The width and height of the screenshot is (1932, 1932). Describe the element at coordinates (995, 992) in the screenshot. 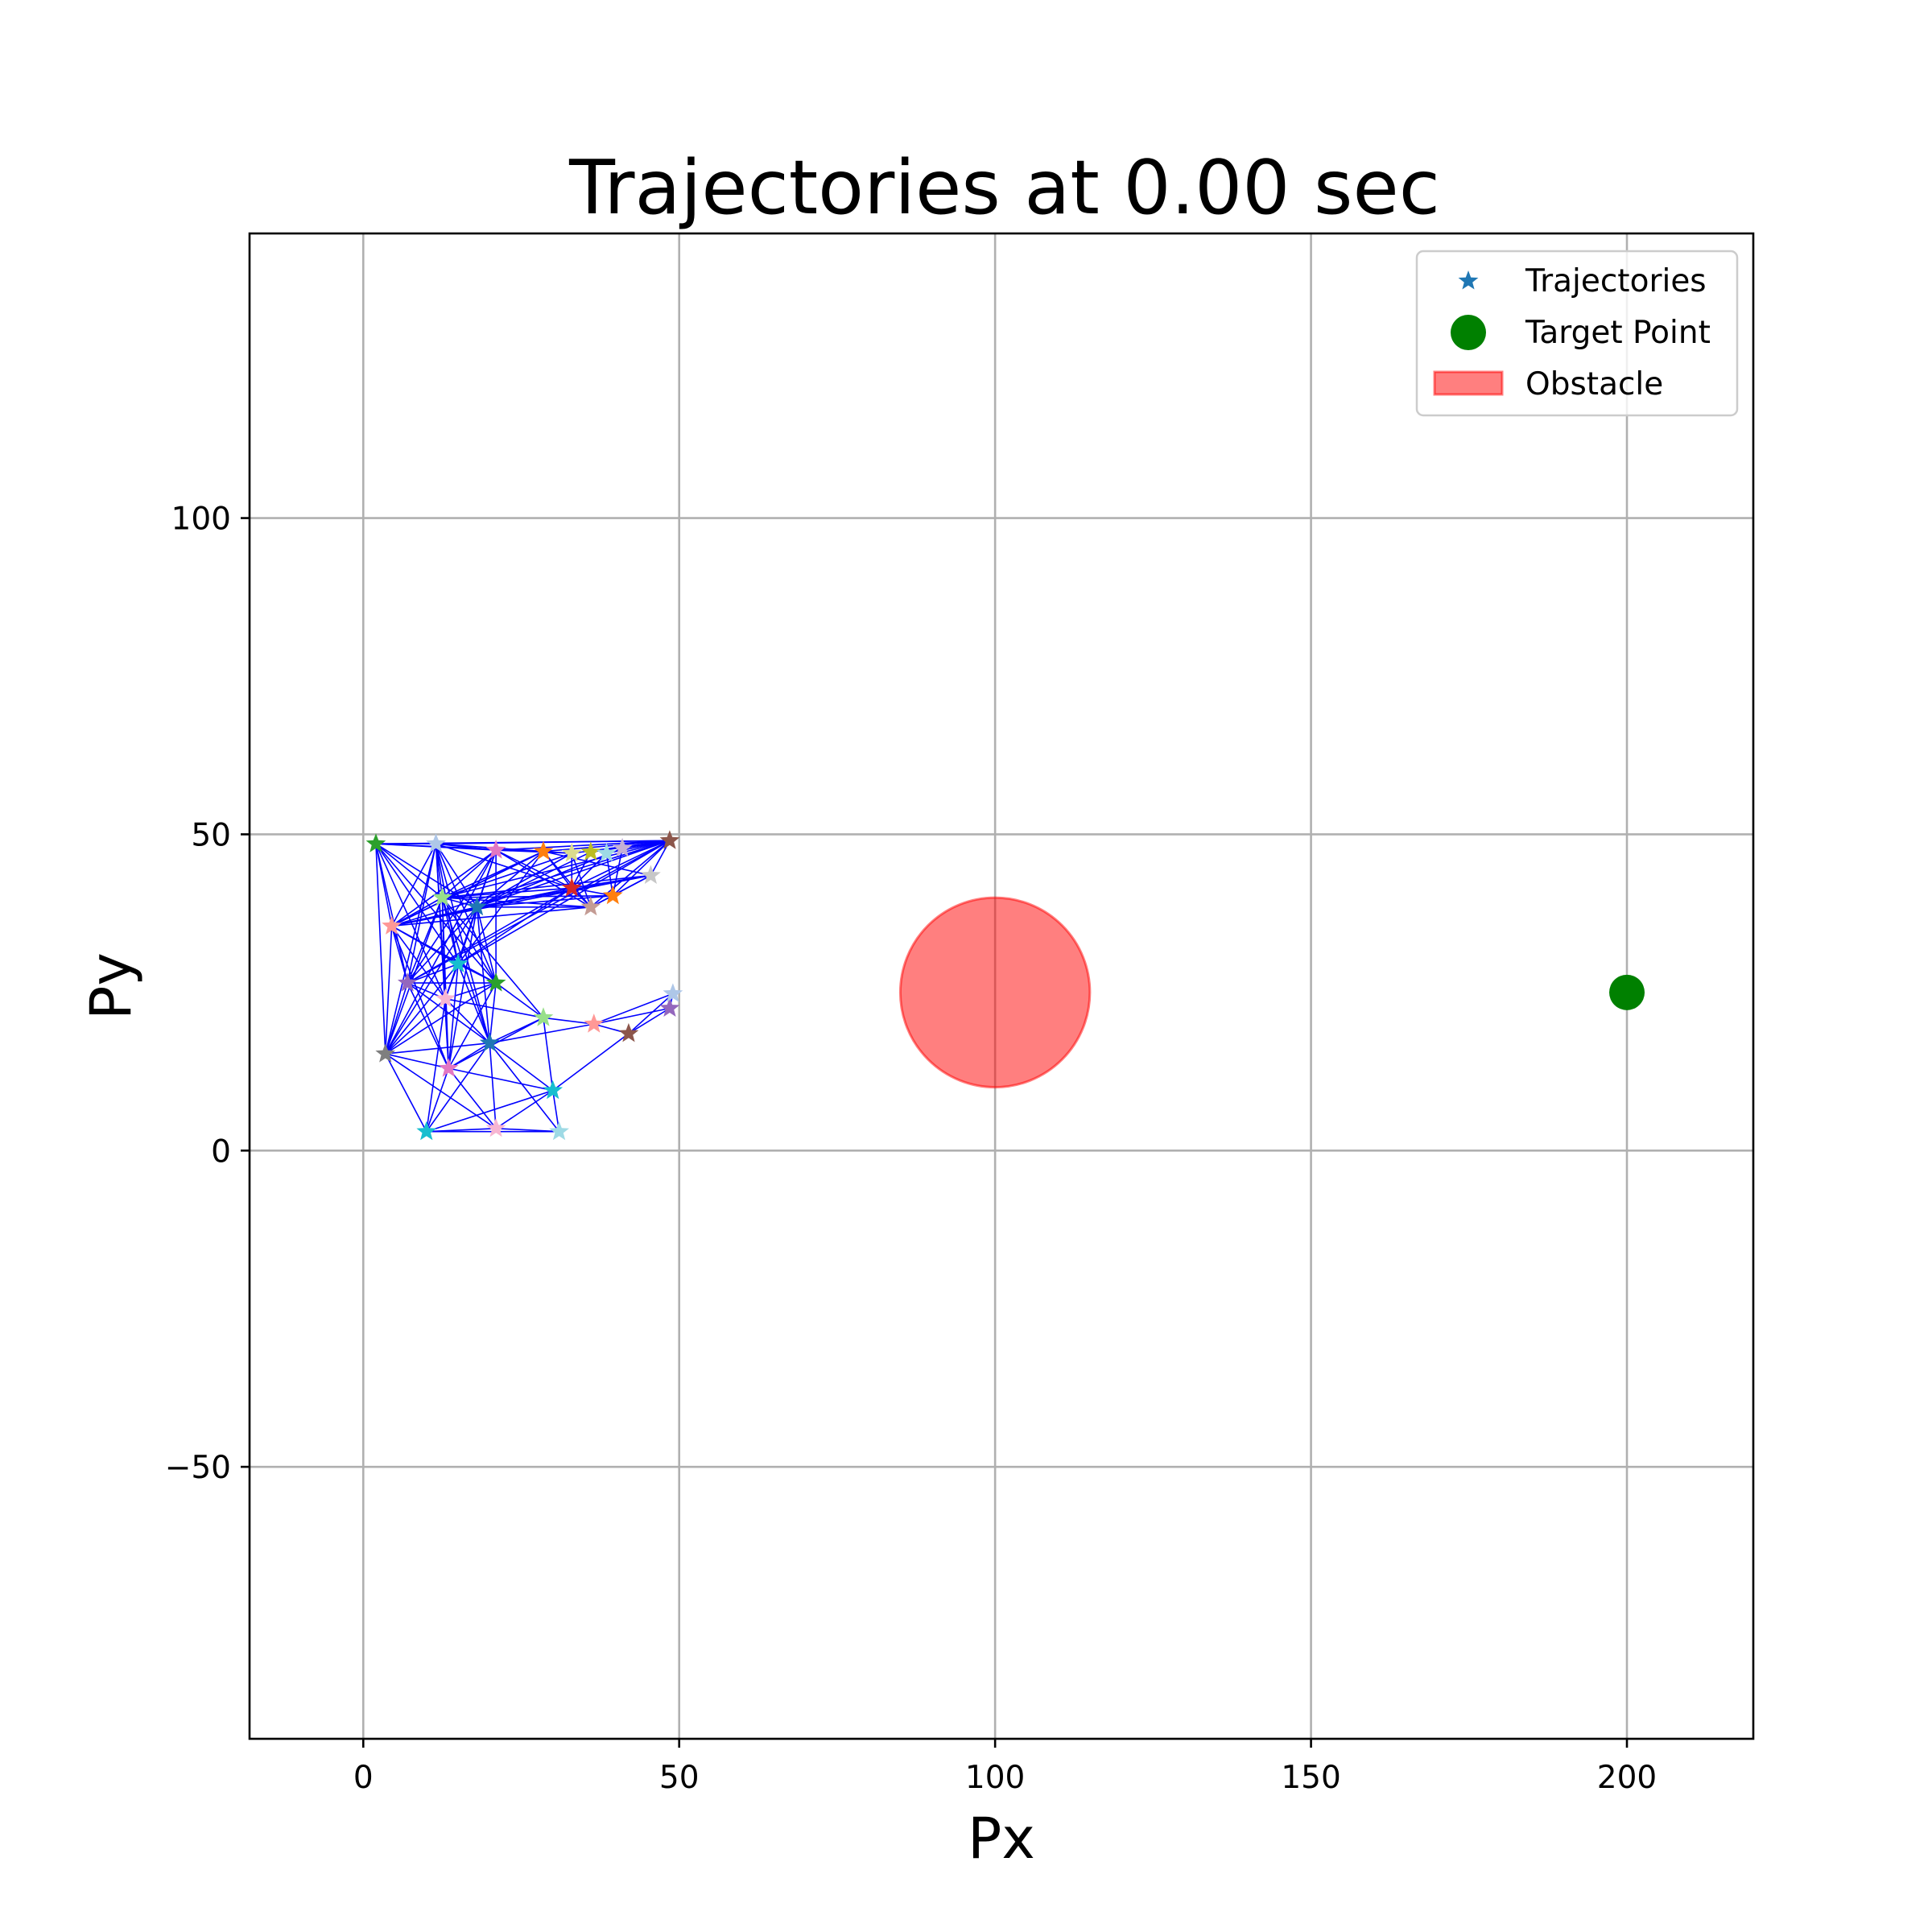

I see `obstacle-circle` at that location.